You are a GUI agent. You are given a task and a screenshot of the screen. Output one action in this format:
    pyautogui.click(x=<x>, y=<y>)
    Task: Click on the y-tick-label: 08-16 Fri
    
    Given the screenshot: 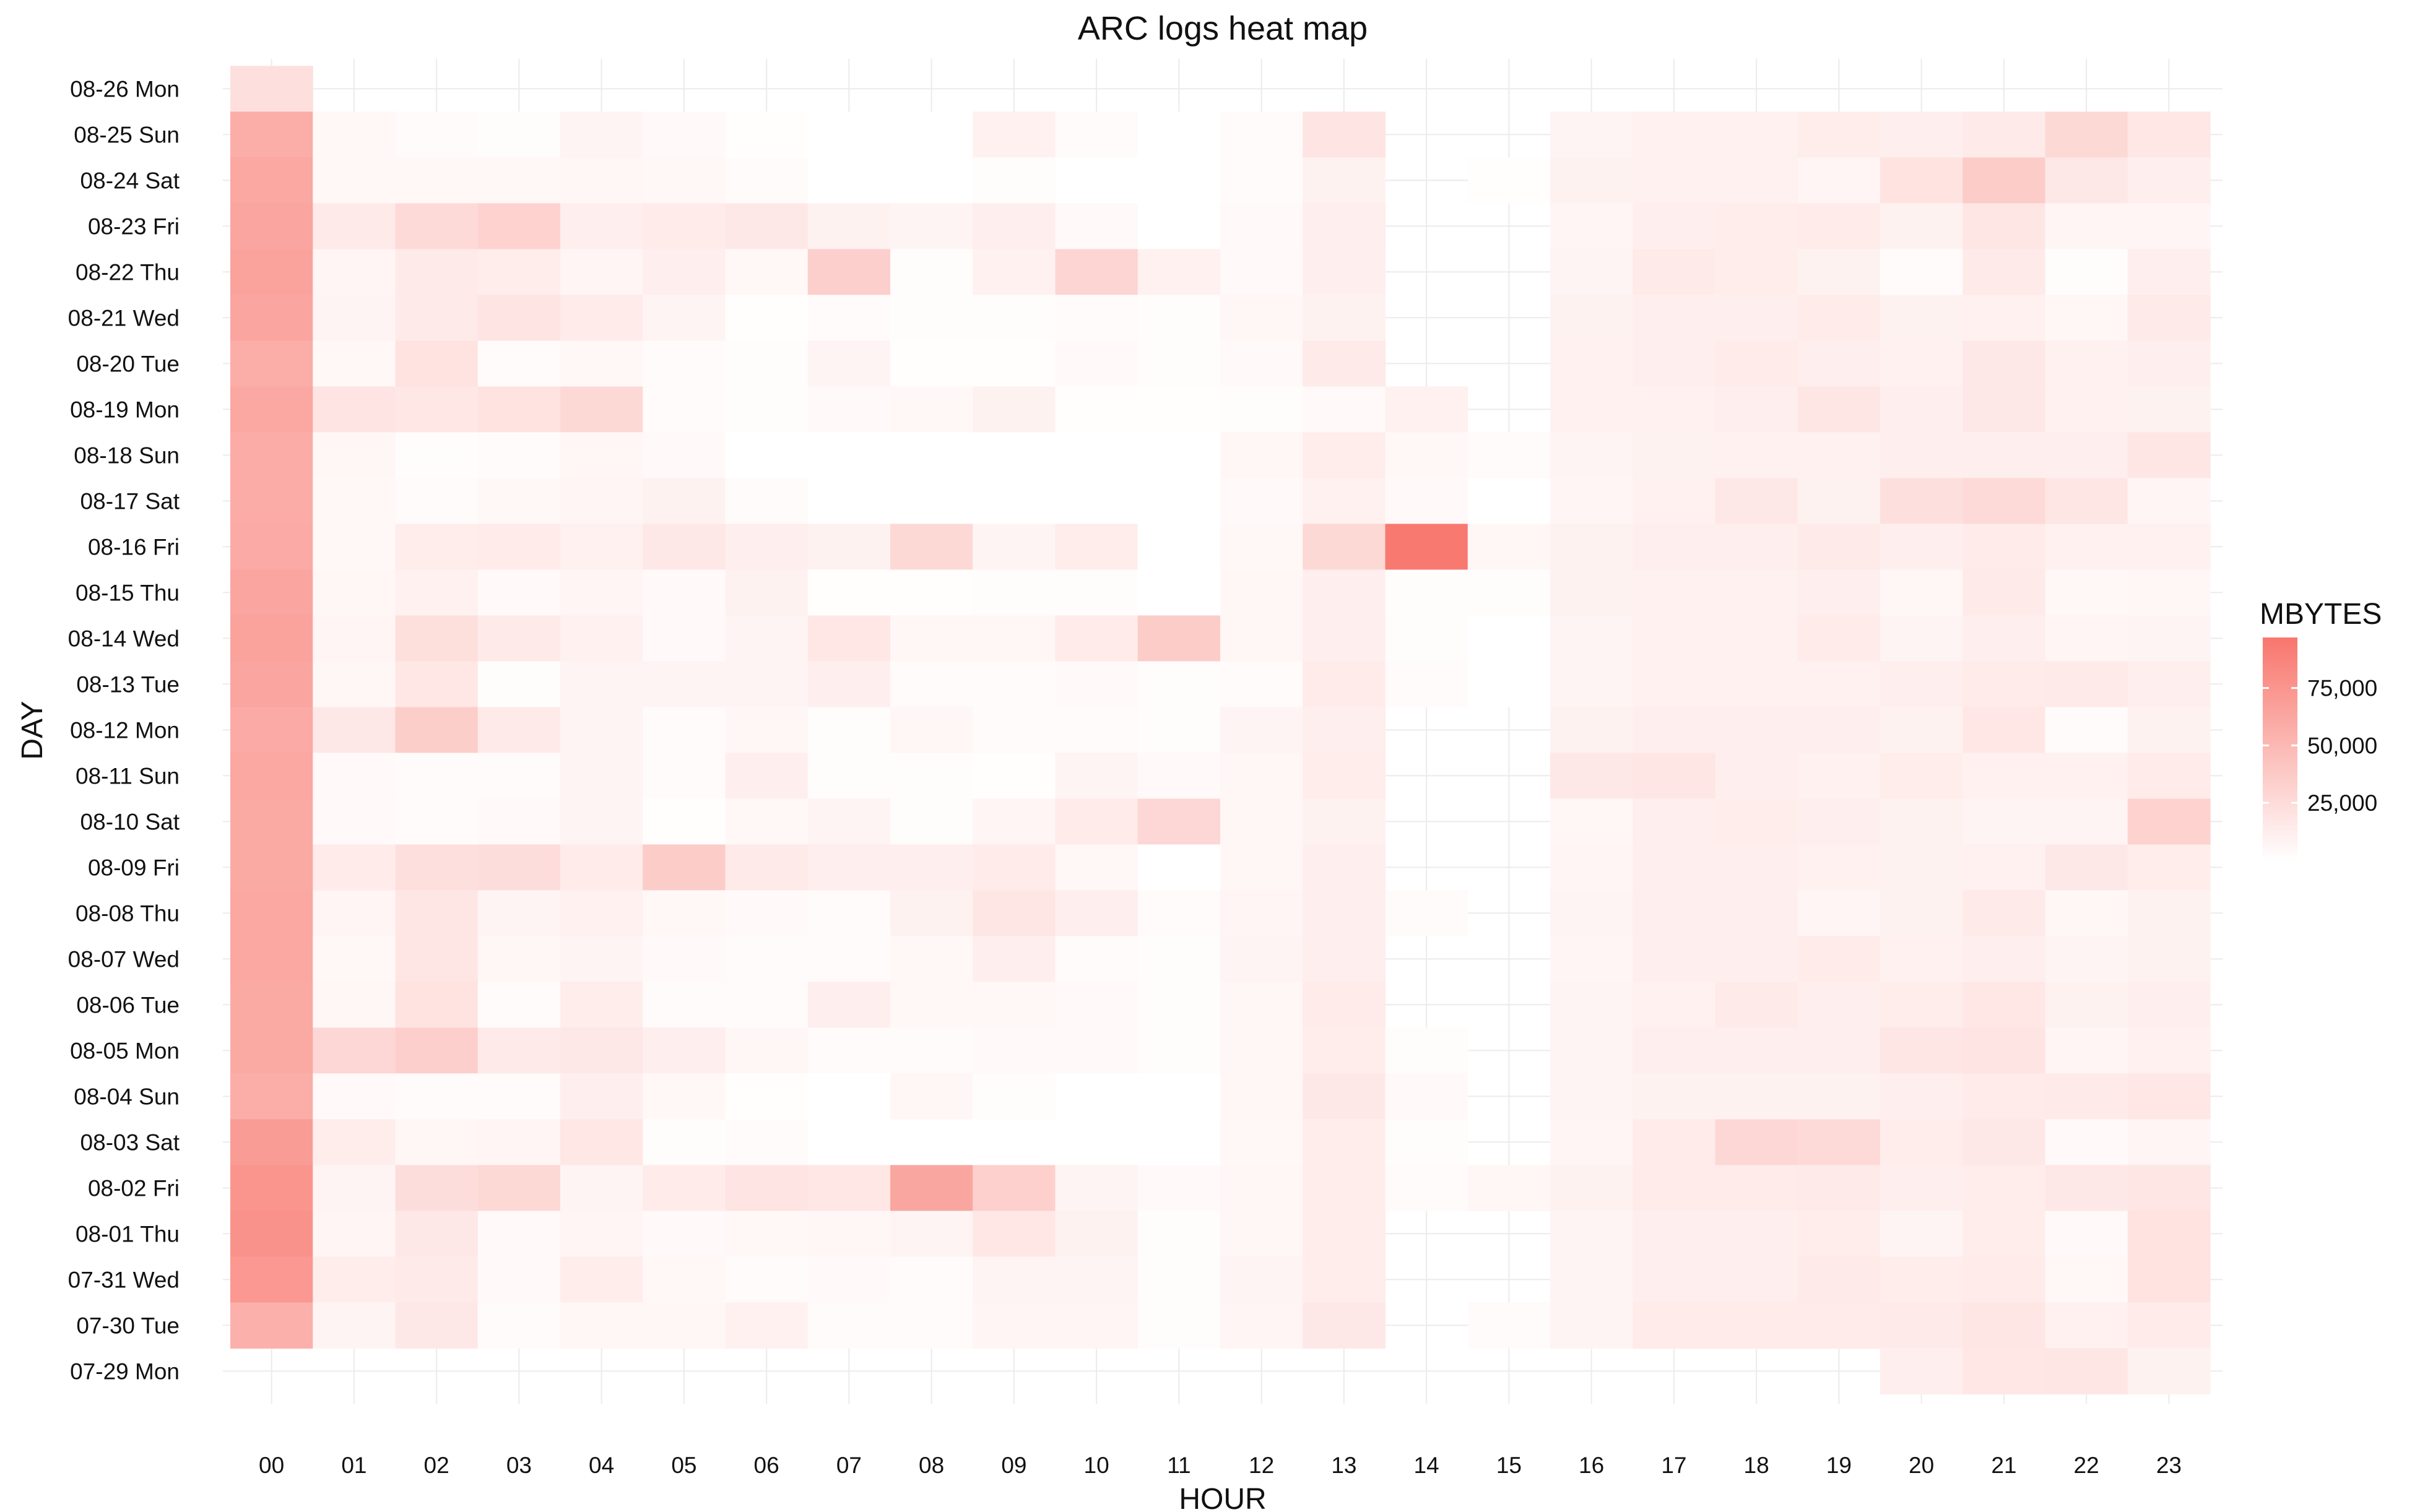 What is the action you would take?
    pyautogui.click(x=134, y=546)
    